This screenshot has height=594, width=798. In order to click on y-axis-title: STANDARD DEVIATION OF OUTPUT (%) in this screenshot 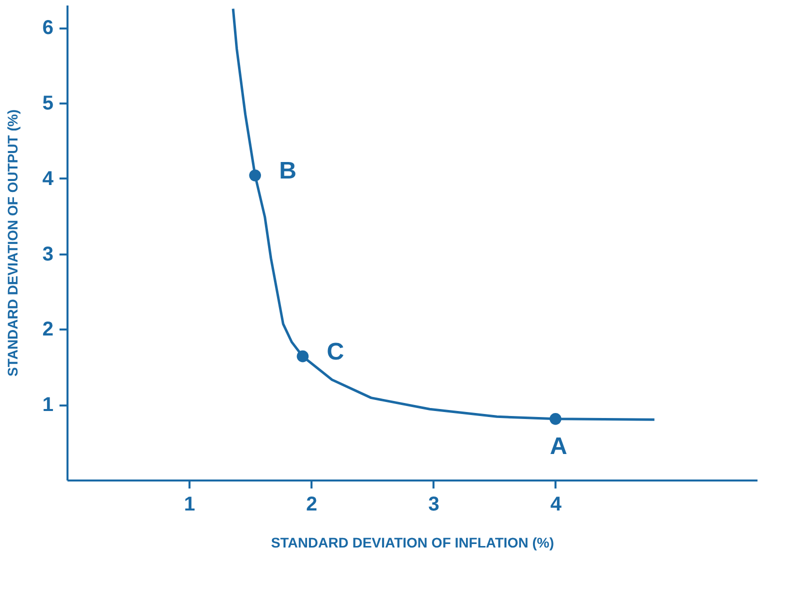, I will do `click(12, 243)`.